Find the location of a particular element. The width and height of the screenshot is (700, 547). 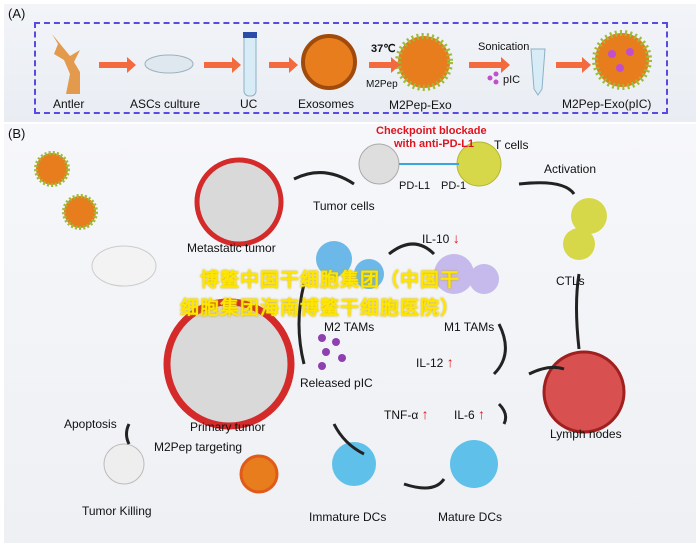

panel-b-tag: (B) is located at coordinates (17, 133).